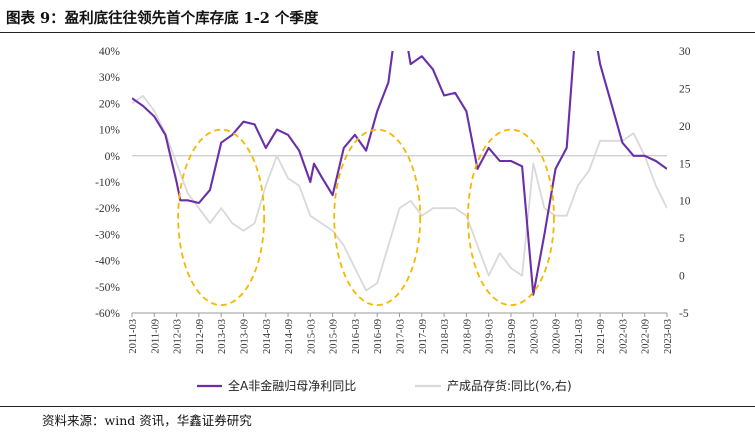 The height and width of the screenshot is (433, 755). What do you see at coordinates (178, 336) in the screenshot?
I see `x-axis-tick-label: 2012-03` at bounding box center [178, 336].